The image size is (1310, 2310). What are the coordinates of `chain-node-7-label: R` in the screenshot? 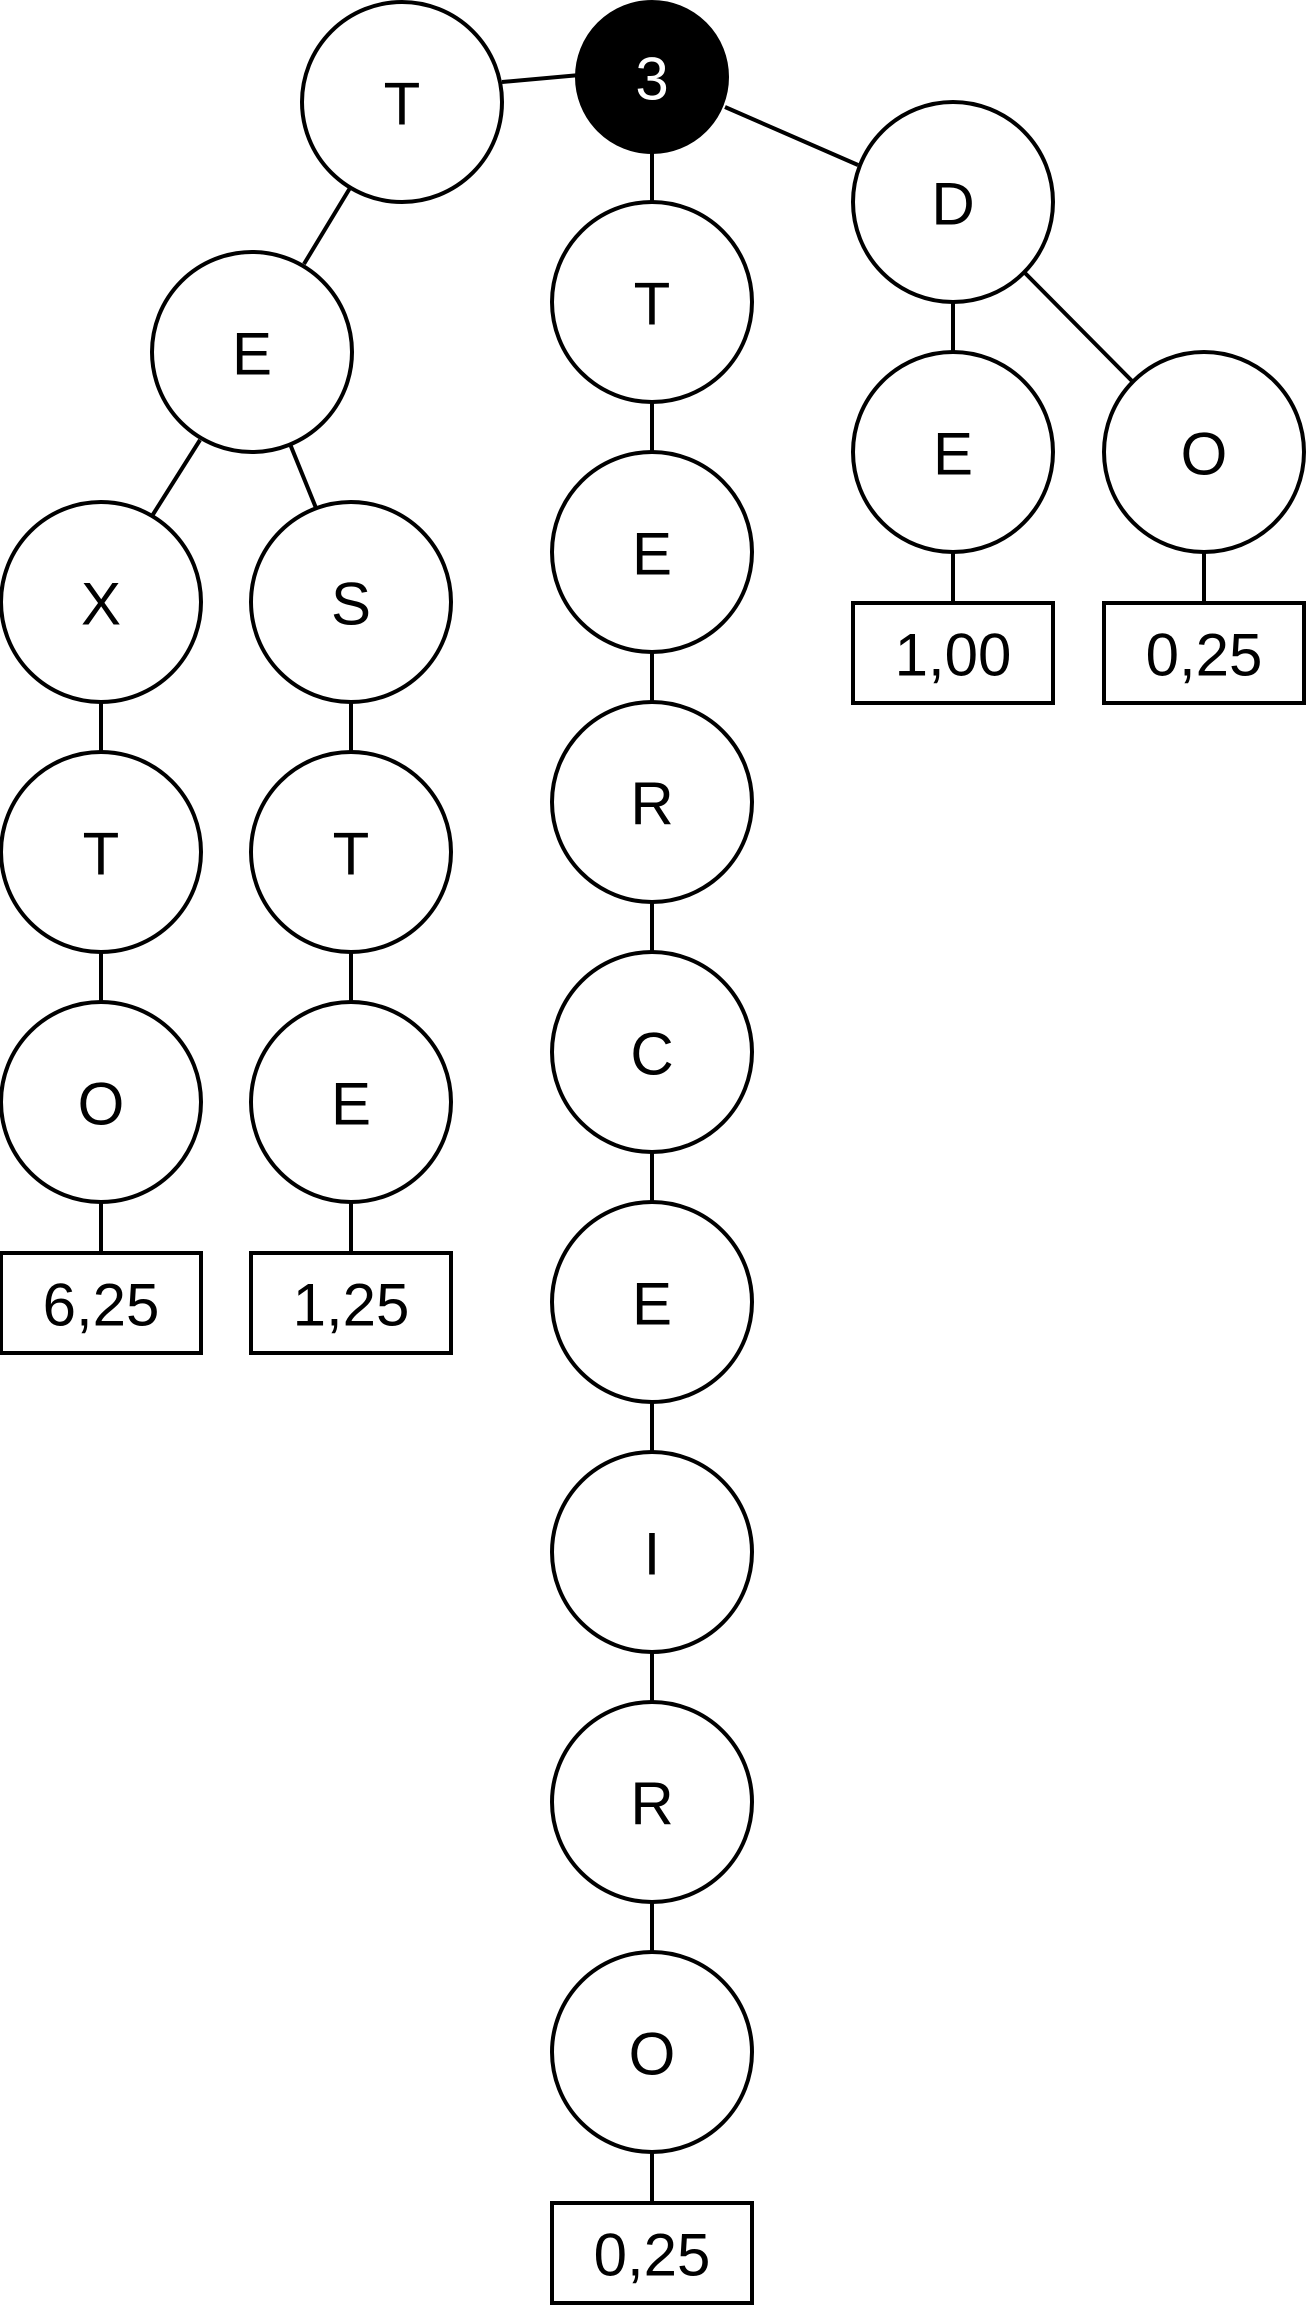 It's located at (651, 1804).